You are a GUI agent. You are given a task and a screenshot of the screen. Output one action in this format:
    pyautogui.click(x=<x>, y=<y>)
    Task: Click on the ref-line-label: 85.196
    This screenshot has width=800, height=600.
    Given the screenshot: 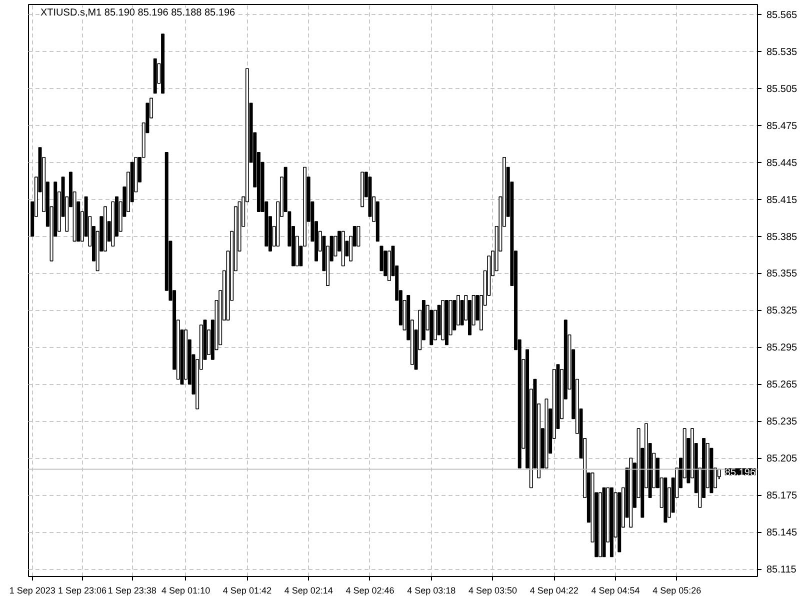 What is the action you would take?
    pyautogui.click(x=740, y=472)
    